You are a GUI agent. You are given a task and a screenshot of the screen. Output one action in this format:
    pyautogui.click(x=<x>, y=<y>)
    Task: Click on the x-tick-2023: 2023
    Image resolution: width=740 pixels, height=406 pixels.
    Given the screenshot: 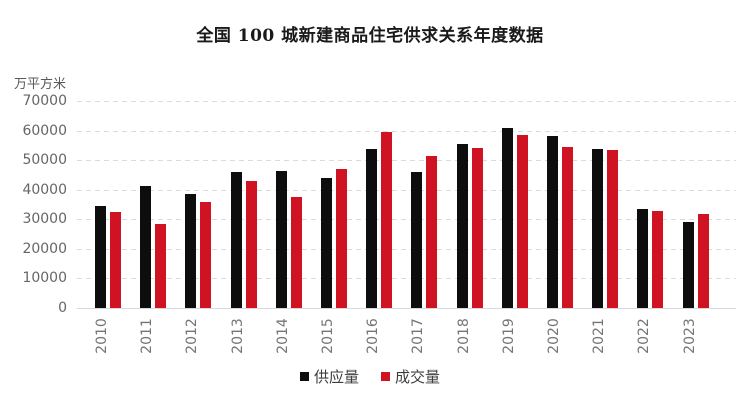 What is the action you would take?
    pyautogui.click(x=689, y=336)
    